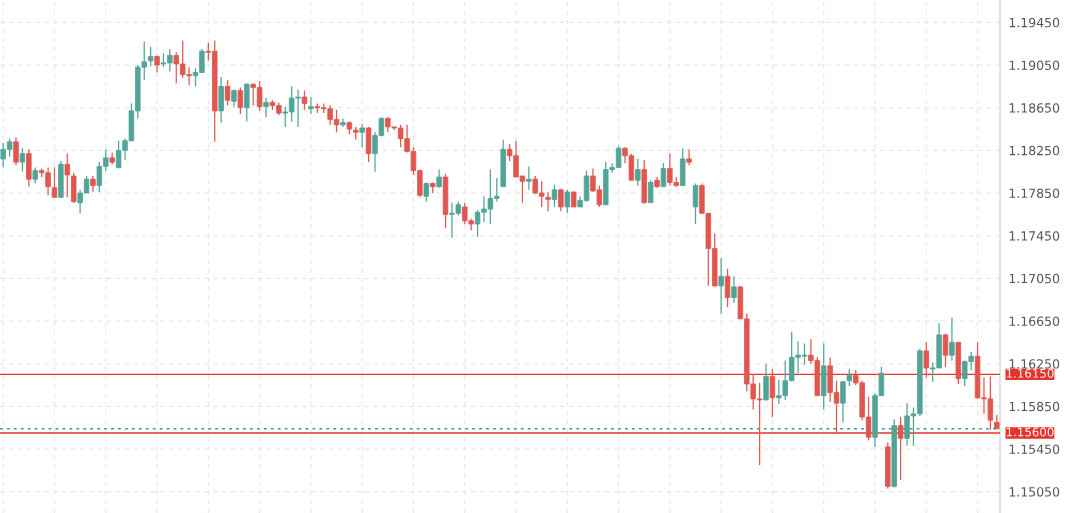  I want to click on y-tick-label: 1.18650, so click(1034, 108).